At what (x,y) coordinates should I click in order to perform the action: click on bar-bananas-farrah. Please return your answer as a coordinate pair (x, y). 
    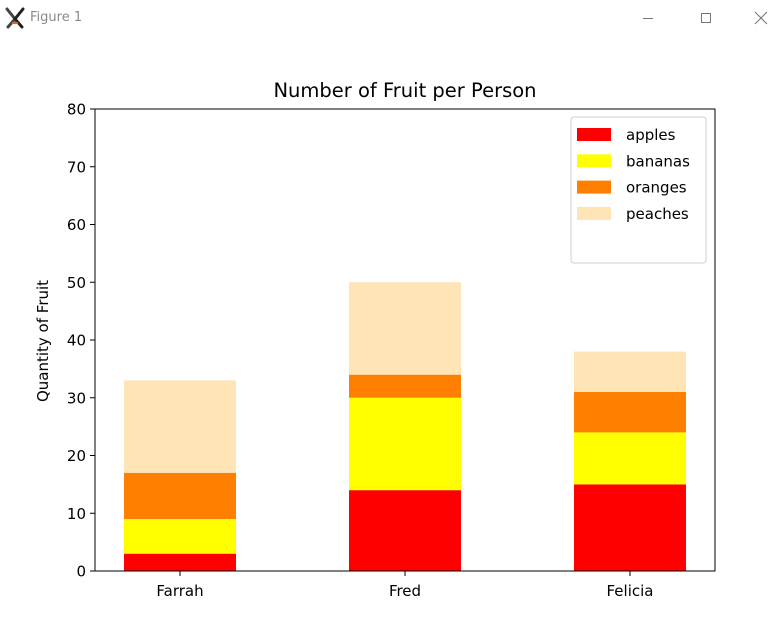
    Looking at the image, I should click on (180, 536).